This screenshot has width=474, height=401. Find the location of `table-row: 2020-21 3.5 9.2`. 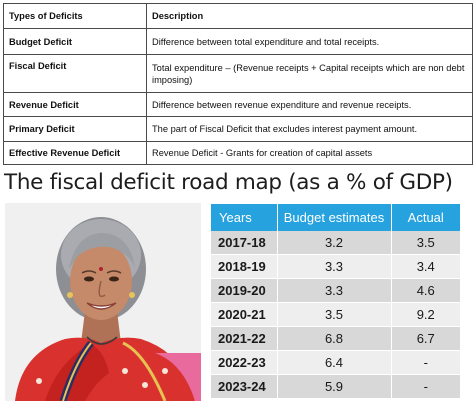

table-row: 2020-21 3.5 9.2 is located at coordinates (335, 314).